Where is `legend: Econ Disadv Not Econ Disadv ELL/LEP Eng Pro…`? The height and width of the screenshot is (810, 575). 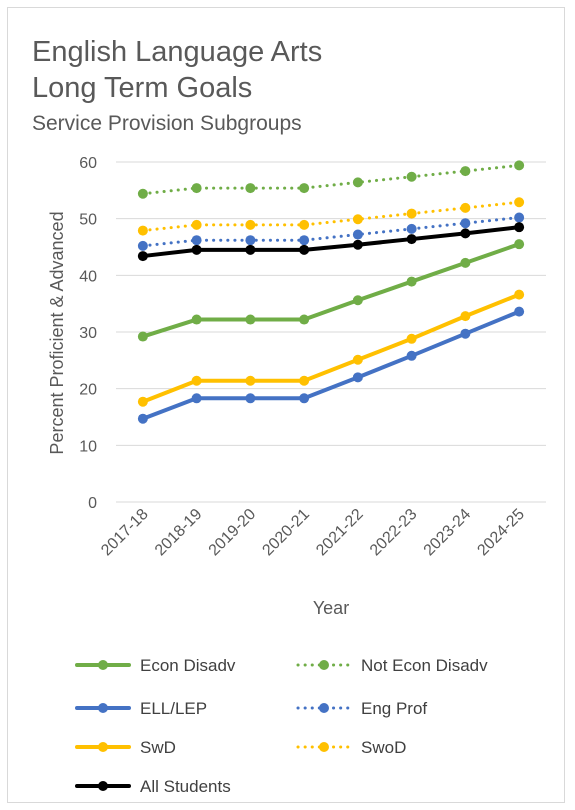 legend: Econ Disadv Not Econ Disadv ELL/LEP Eng Pro… is located at coordinates (281, 726).